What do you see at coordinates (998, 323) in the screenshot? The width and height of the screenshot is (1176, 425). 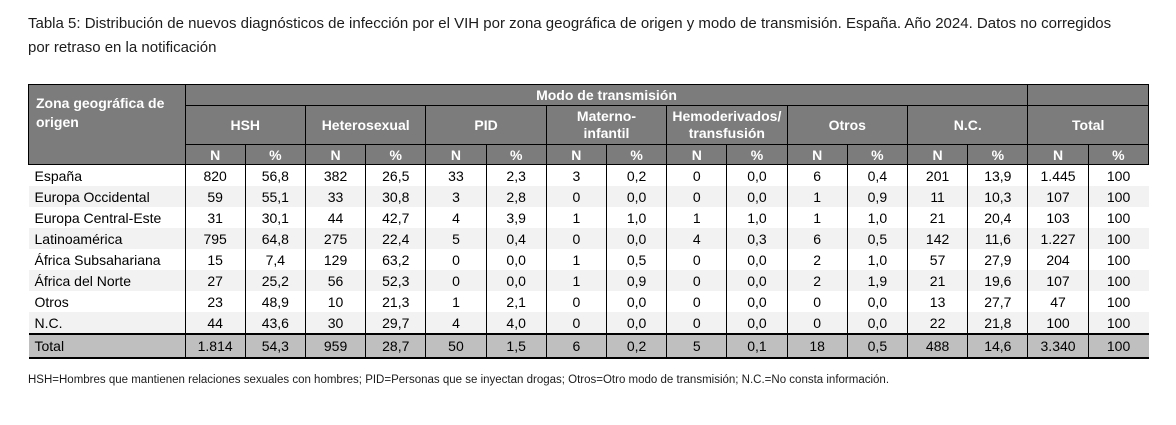 I see `data-cell: 21,8` at bounding box center [998, 323].